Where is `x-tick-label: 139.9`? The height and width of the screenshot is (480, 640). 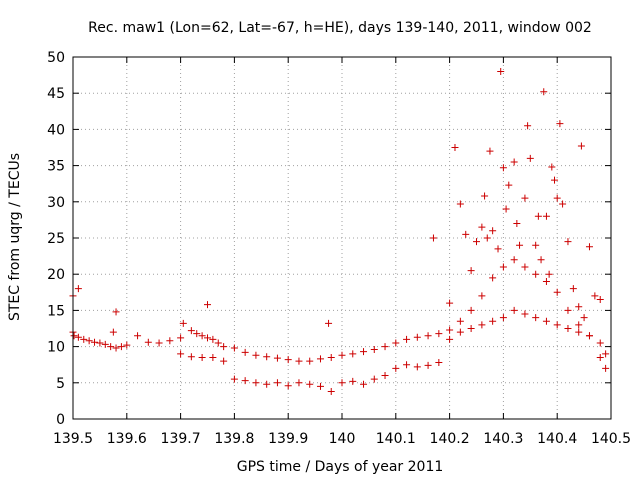 x-tick-label: 139.9 is located at coordinates (288, 439).